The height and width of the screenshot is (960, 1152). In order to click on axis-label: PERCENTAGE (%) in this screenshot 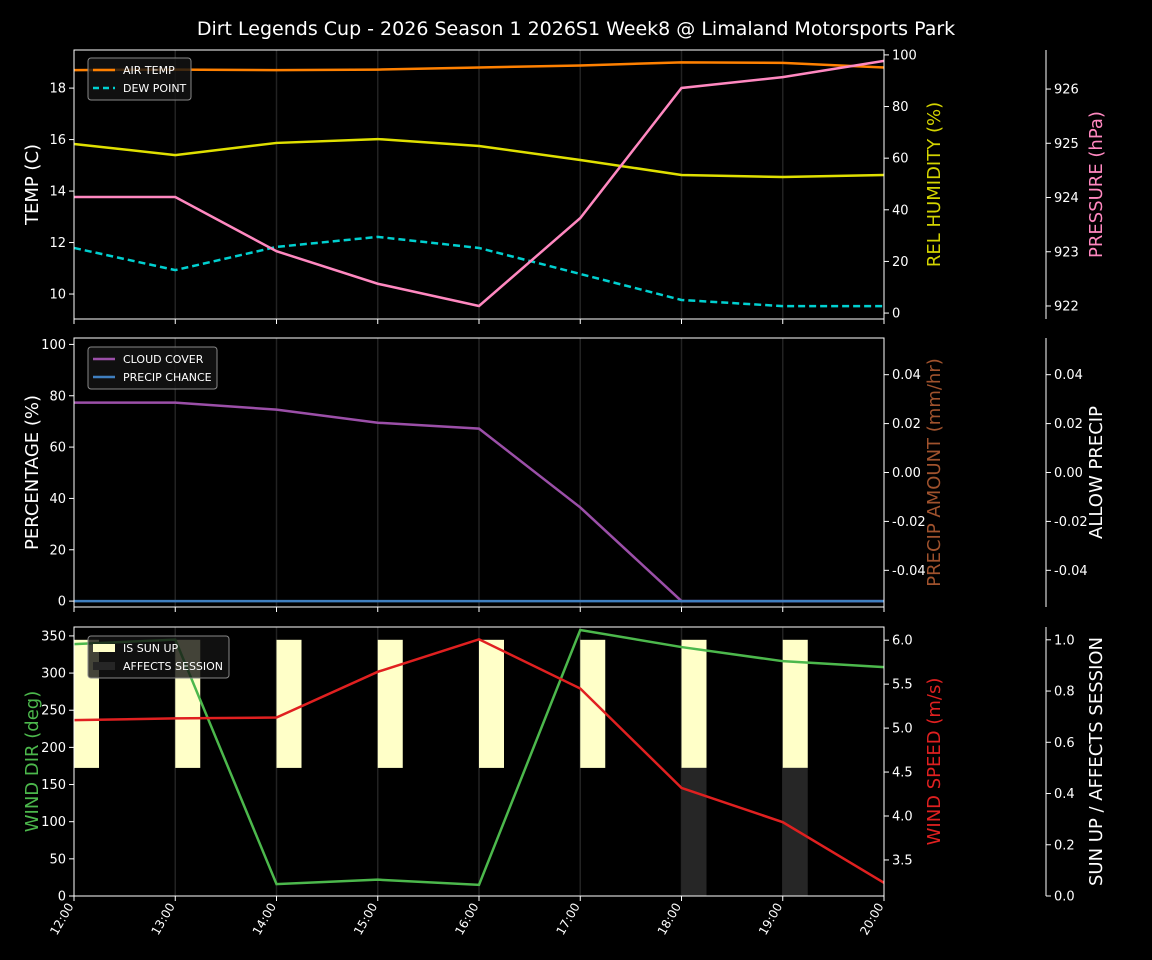, I will do `click(32, 472)`.